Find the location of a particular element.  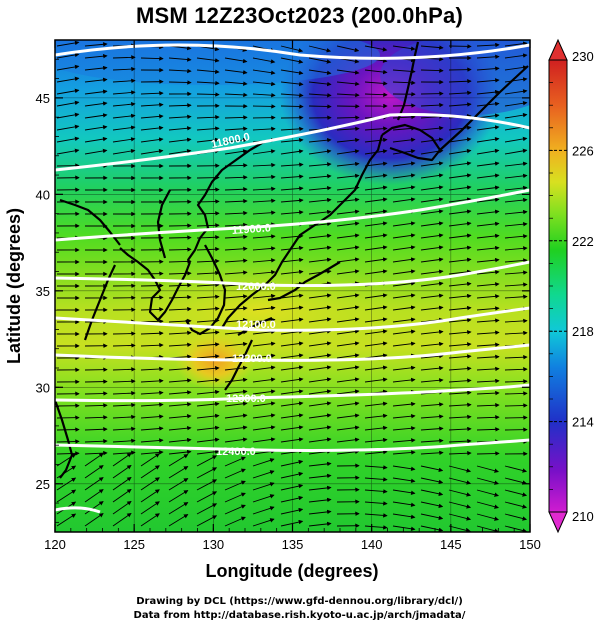

colorbar-max-triangle is located at coordinates (558, 49).